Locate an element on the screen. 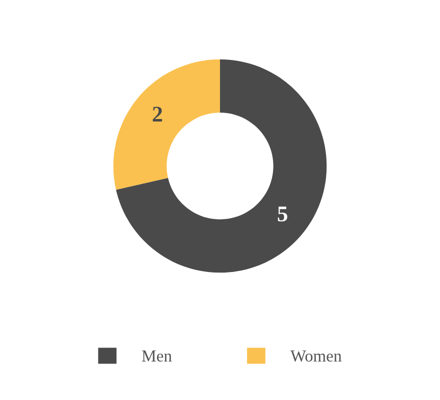 This screenshot has height=400, width=440. legend-label: Men is located at coordinates (157, 356).